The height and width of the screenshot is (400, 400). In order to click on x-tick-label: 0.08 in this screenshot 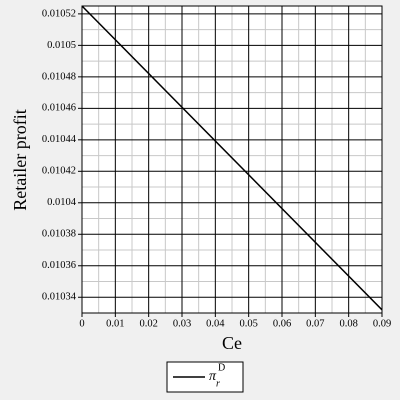, I will do `click(348, 323)`.